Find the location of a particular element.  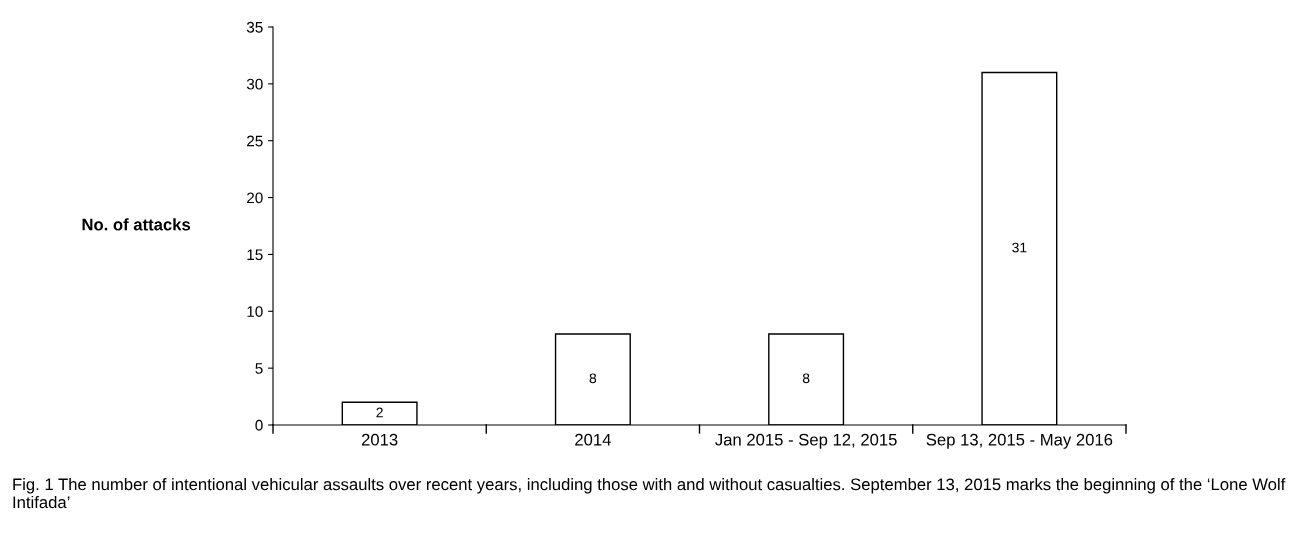

x-tick-label: 2013 is located at coordinates (379, 439).